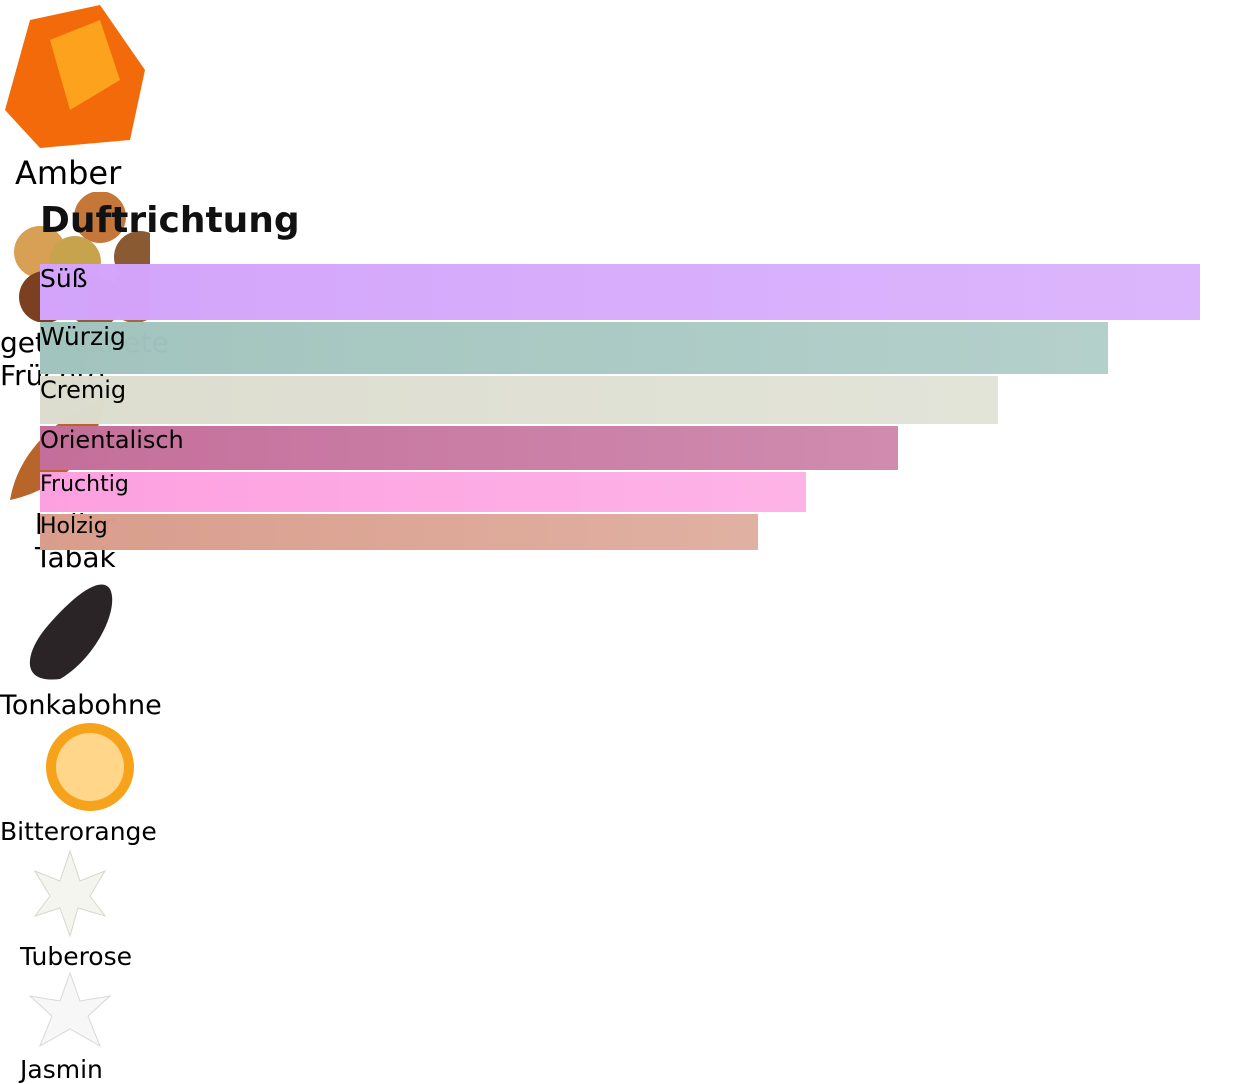 The image size is (1240, 1084). What do you see at coordinates (469, 448) in the screenshot?
I see `accord-bar: Orientalisch` at bounding box center [469, 448].